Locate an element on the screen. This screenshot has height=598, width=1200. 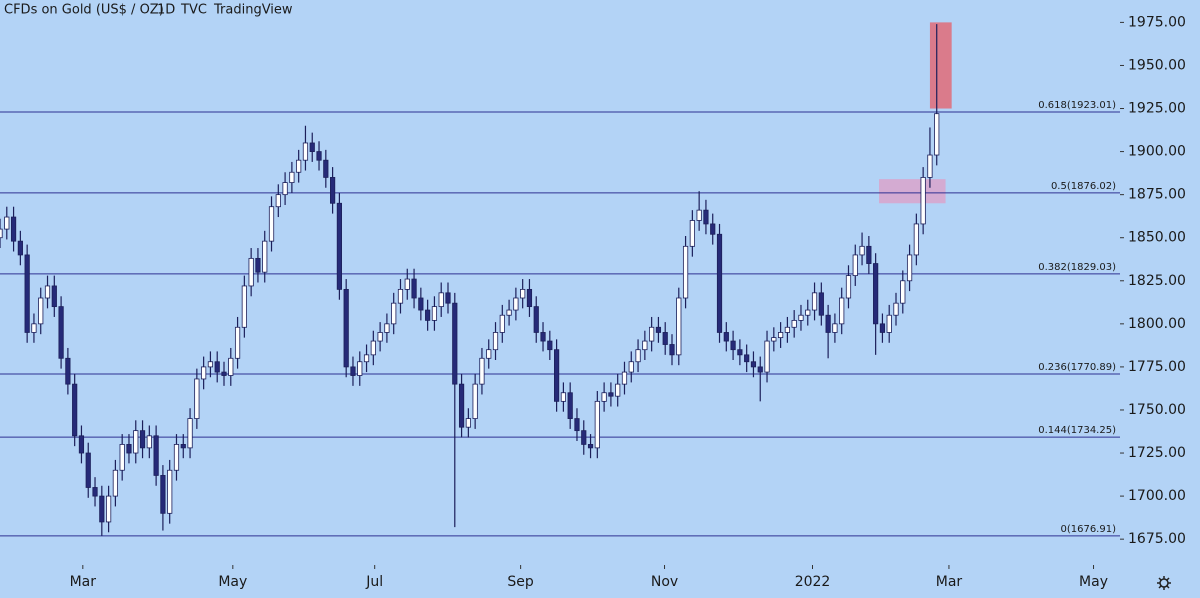
fib-label: 0(1676.91) is located at coordinates (1088, 529).